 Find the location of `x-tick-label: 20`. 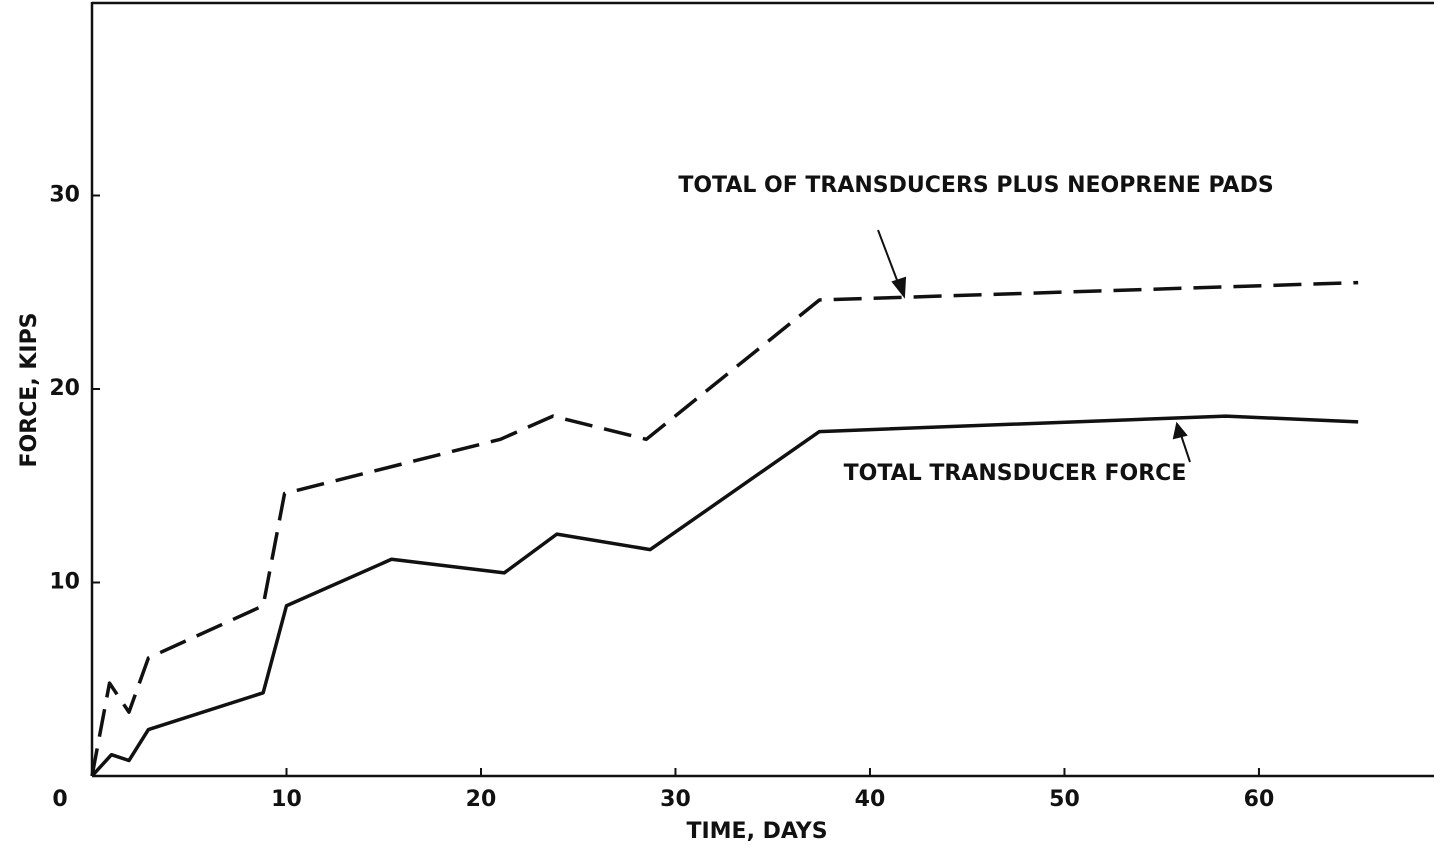

x-tick-label: 20 is located at coordinates (481, 799).